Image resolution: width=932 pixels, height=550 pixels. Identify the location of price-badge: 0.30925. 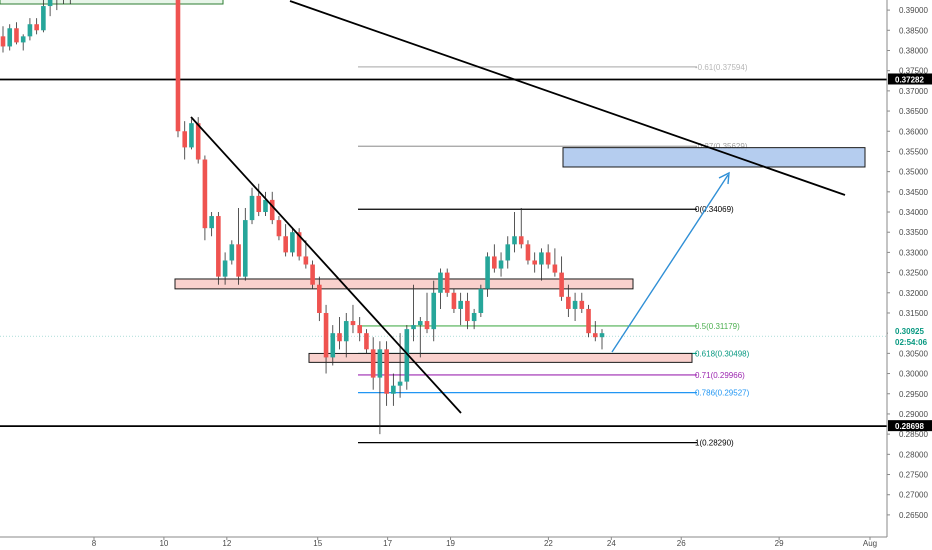
(910, 331).